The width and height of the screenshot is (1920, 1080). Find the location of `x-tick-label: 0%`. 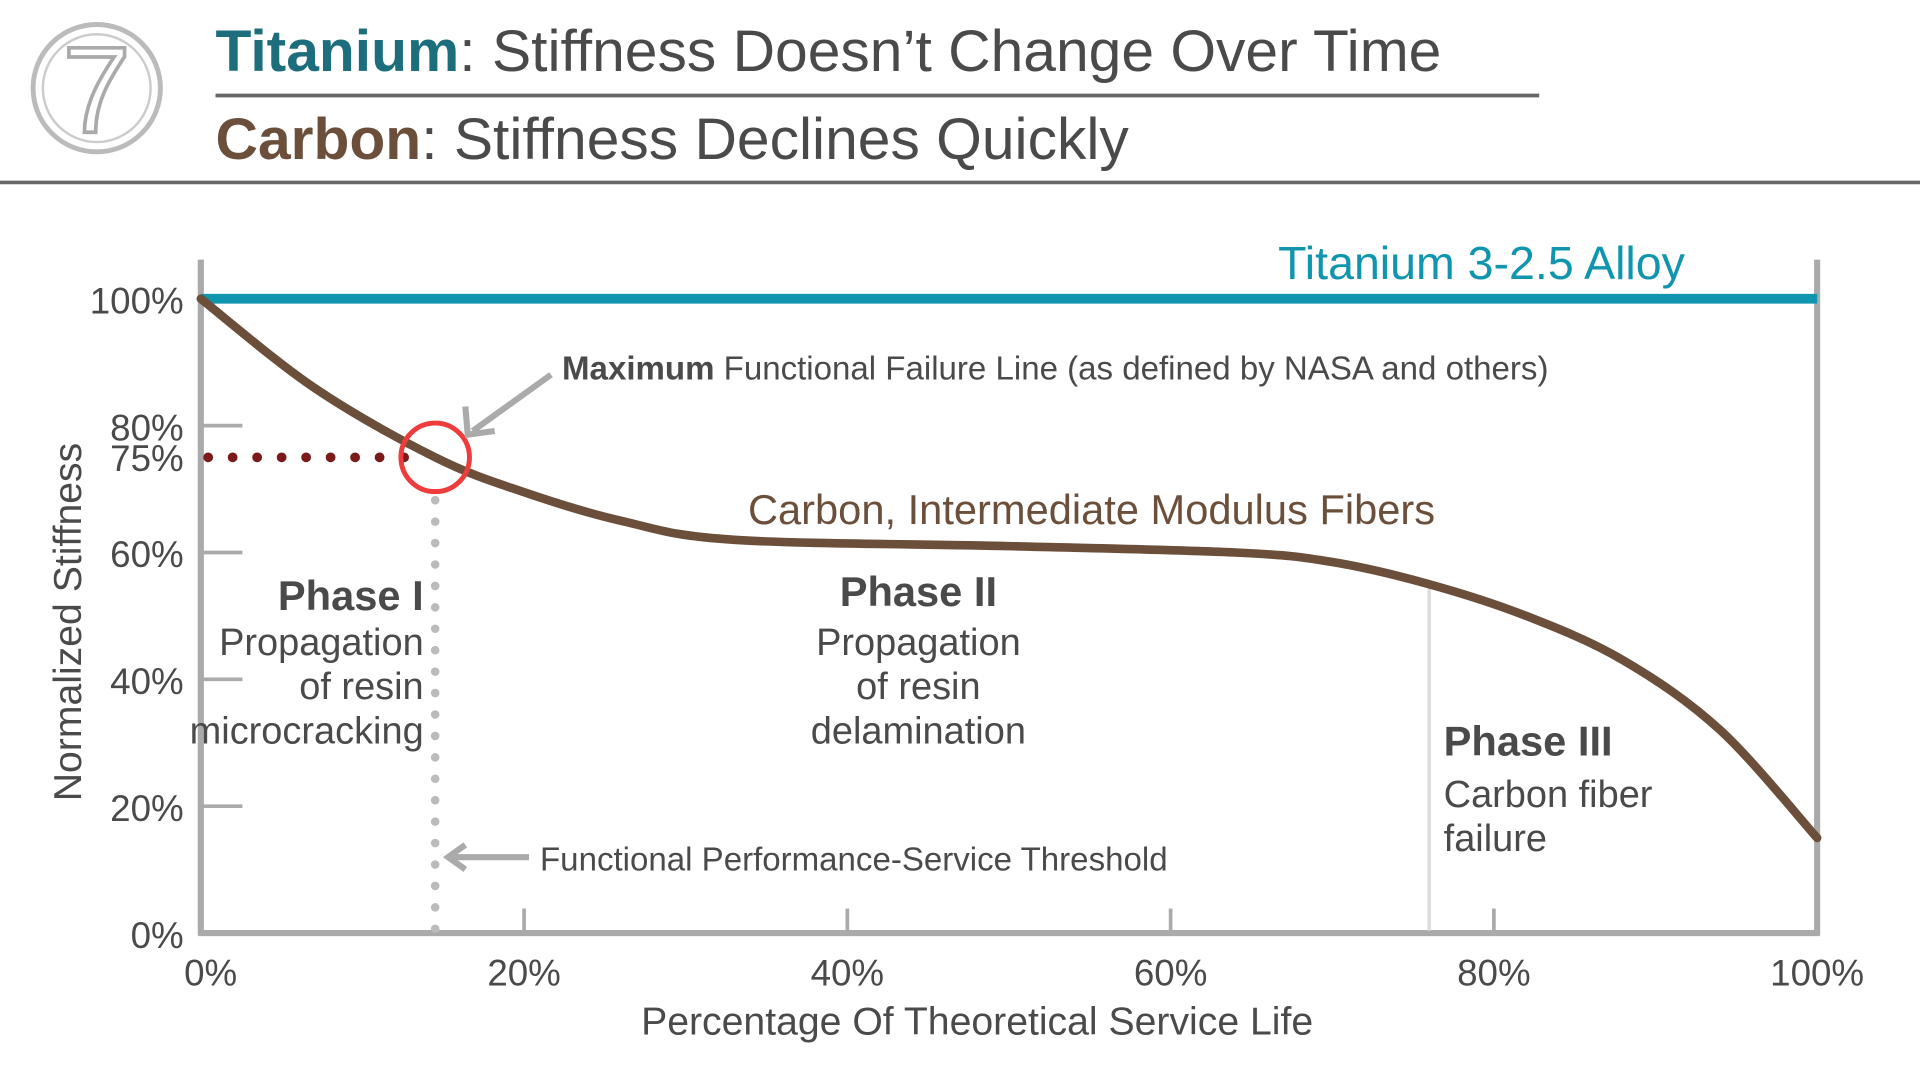

x-tick-label: 0% is located at coordinates (210, 973).